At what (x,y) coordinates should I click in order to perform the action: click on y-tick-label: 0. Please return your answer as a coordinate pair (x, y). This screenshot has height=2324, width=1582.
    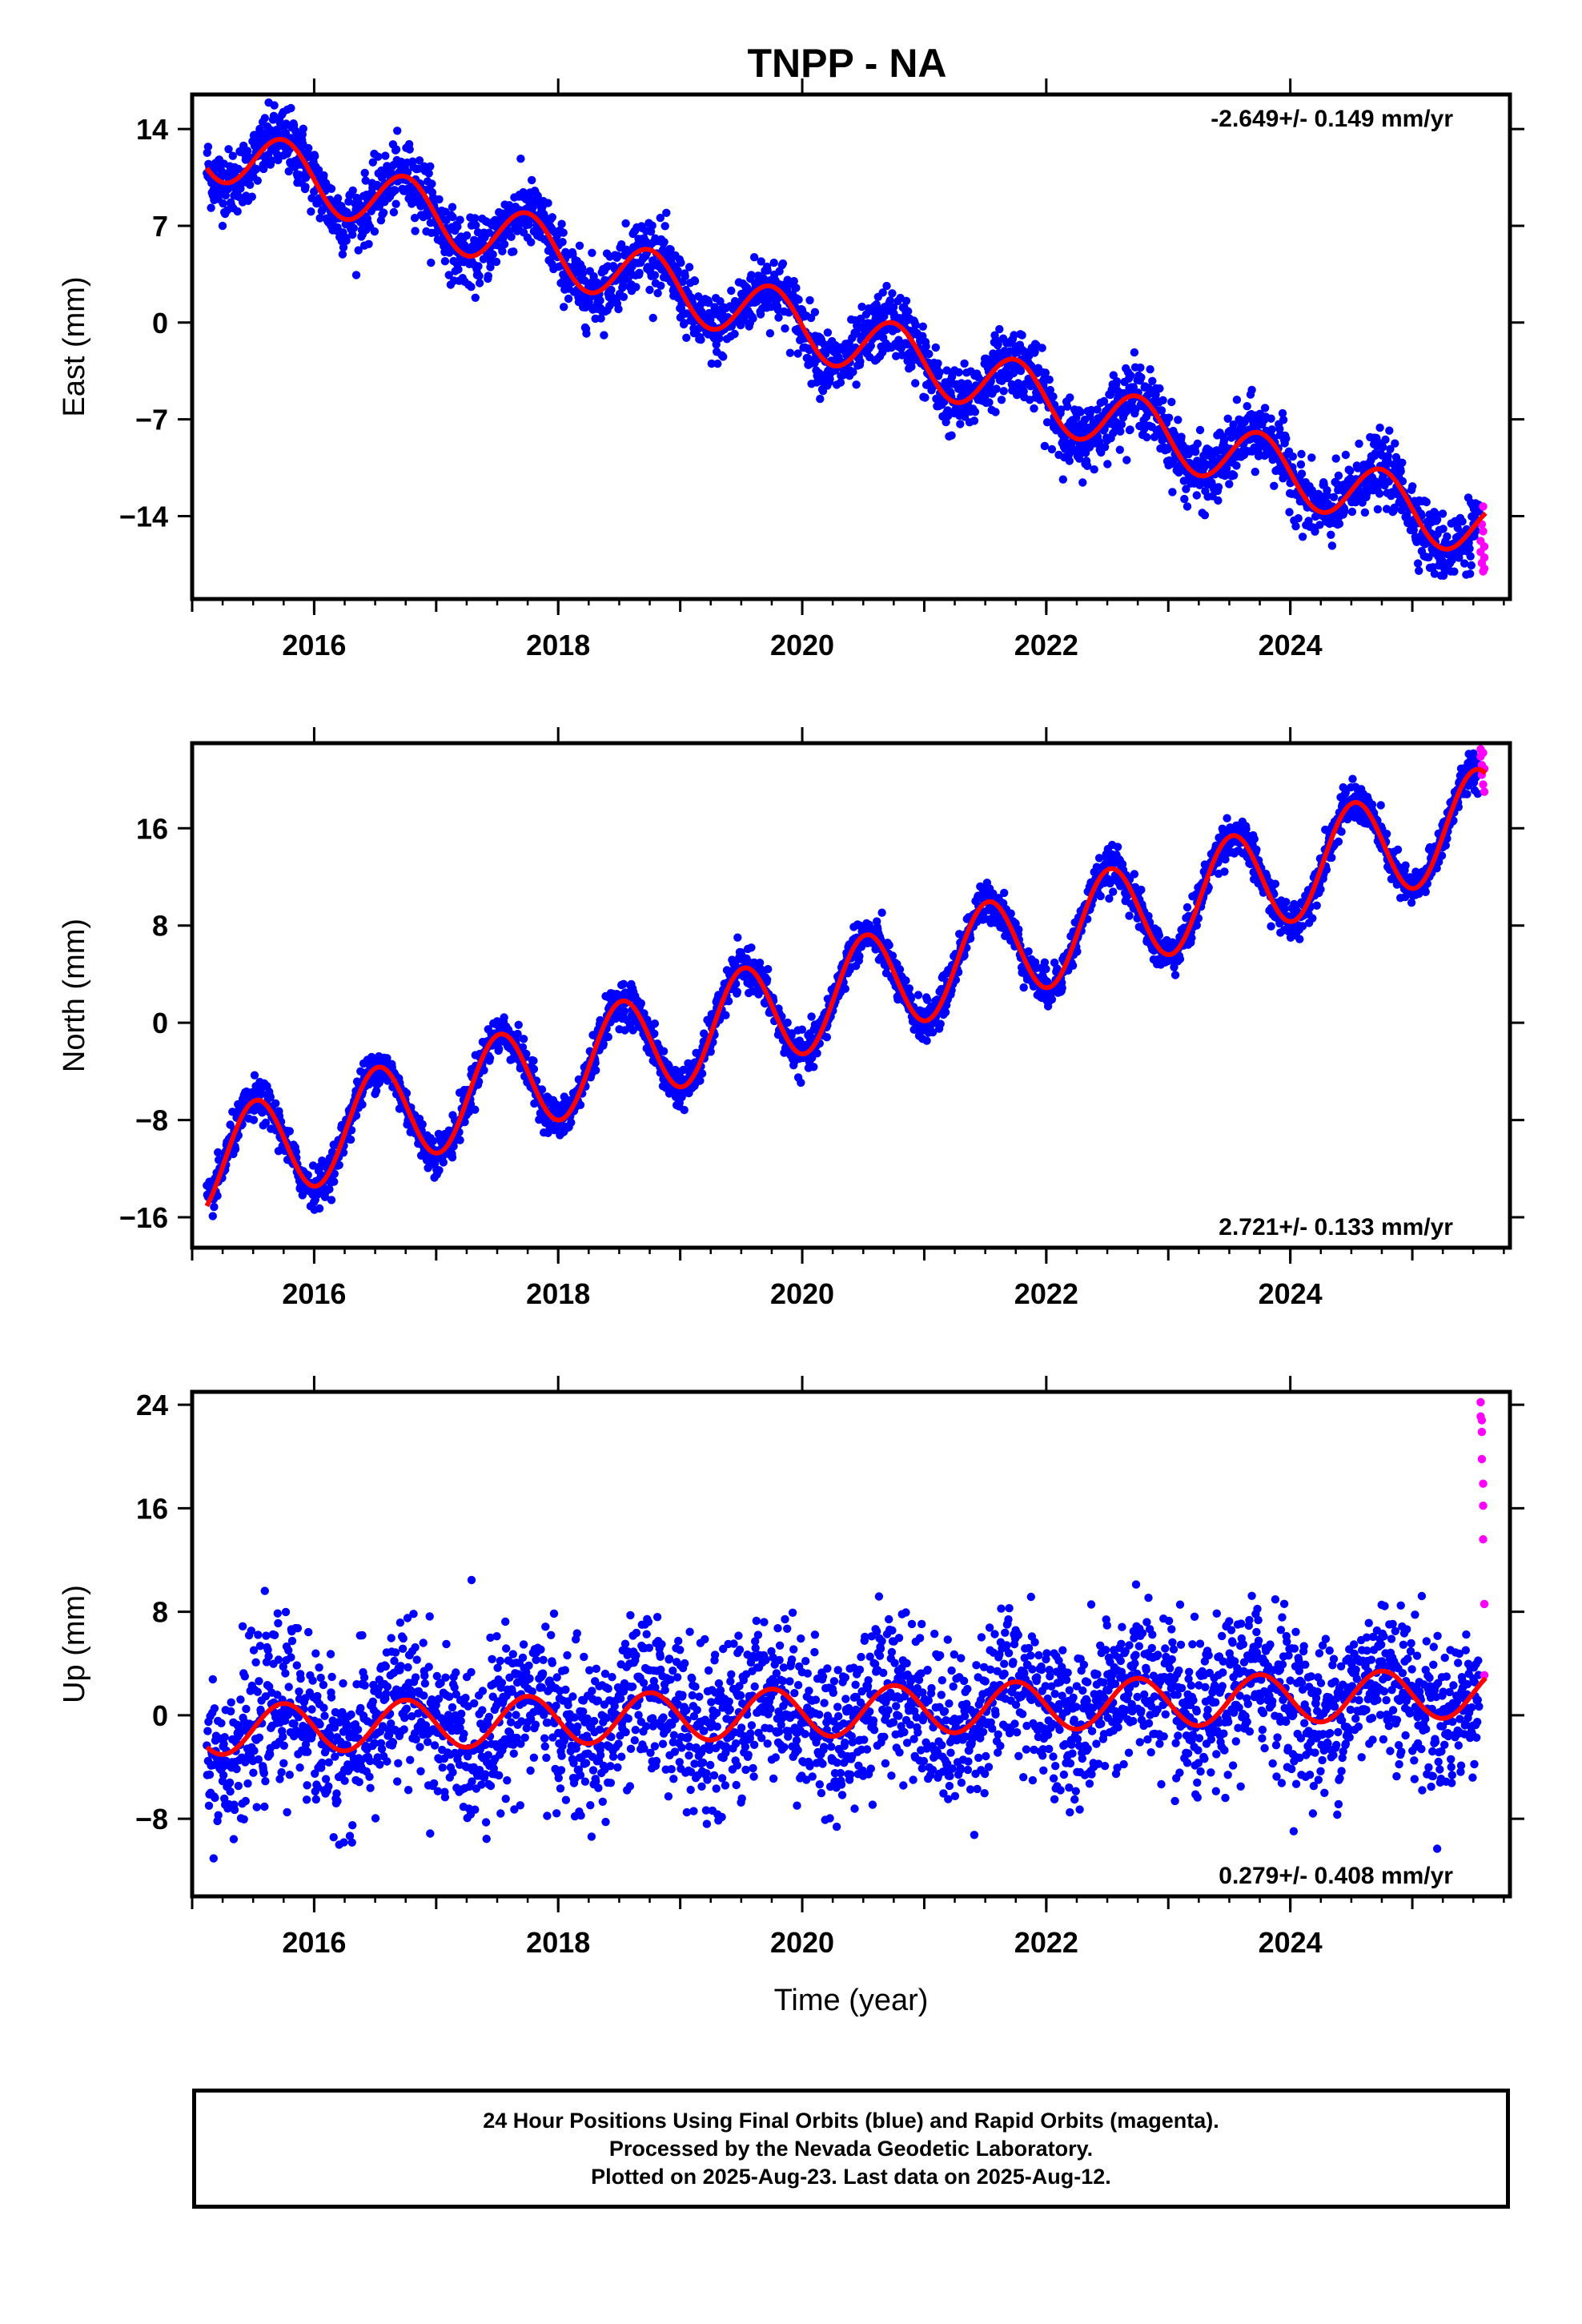
    Looking at the image, I should click on (160, 323).